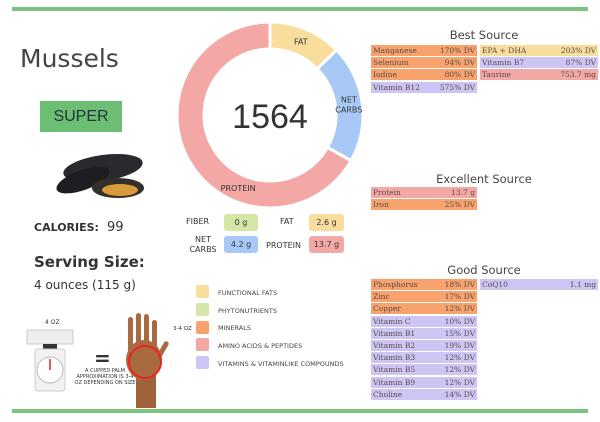  Describe the element at coordinates (260, 346) in the screenshot. I see `legend-amino-acids: AMINO ACIDS & PEPTIDES` at that location.